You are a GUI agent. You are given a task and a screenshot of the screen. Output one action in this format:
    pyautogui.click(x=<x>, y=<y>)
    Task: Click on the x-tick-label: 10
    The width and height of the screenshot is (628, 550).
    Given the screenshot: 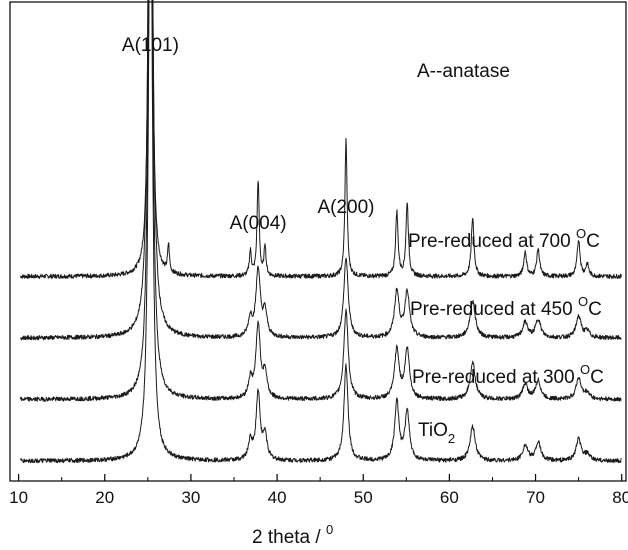 What is the action you would take?
    pyautogui.click(x=18, y=497)
    